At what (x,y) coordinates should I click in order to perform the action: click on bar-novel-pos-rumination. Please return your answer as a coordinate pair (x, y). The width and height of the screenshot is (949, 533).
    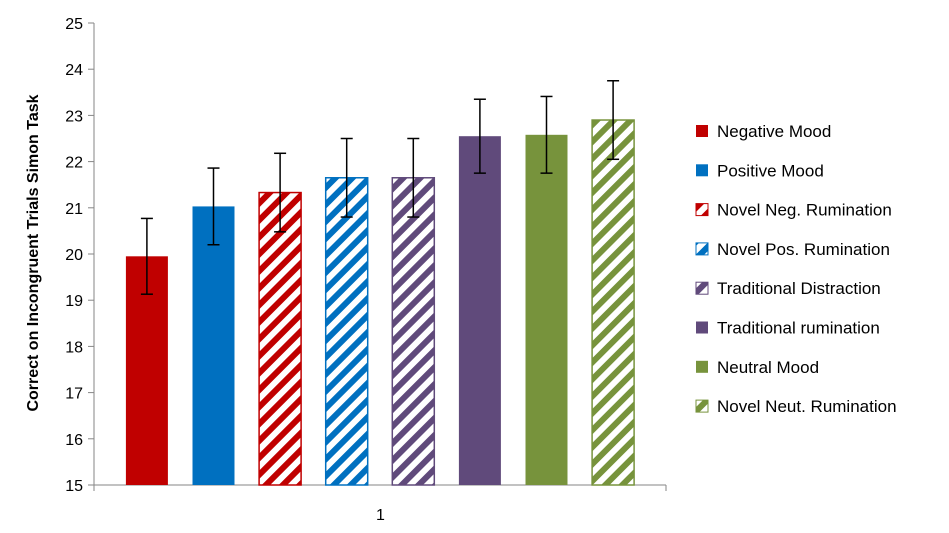
    Looking at the image, I should click on (346, 331).